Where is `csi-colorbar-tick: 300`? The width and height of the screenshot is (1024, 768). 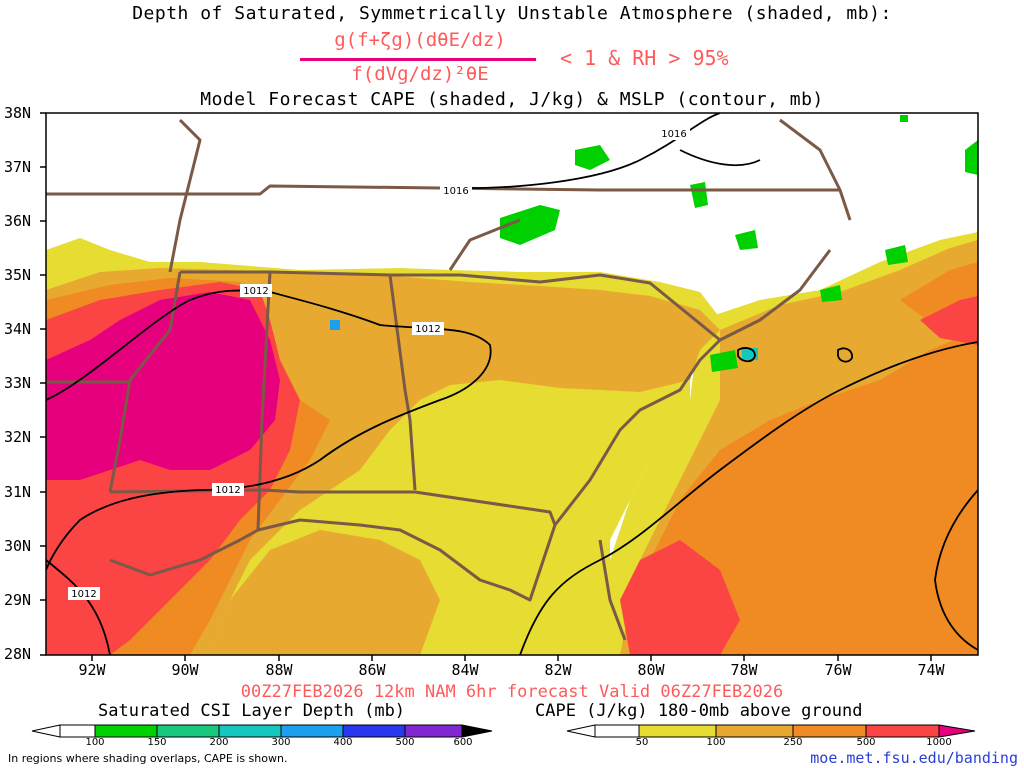
csi-colorbar-tick: 300 is located at coordinates (281, 742).